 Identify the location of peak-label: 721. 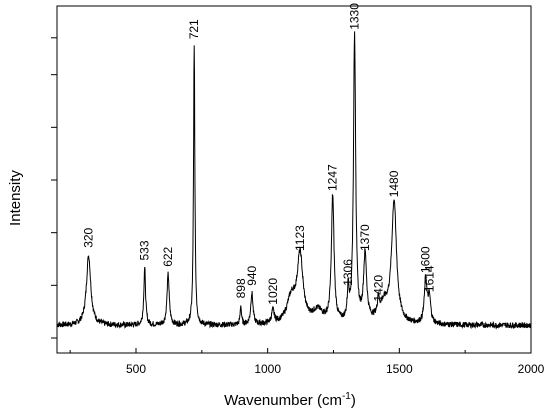
(194, 29).